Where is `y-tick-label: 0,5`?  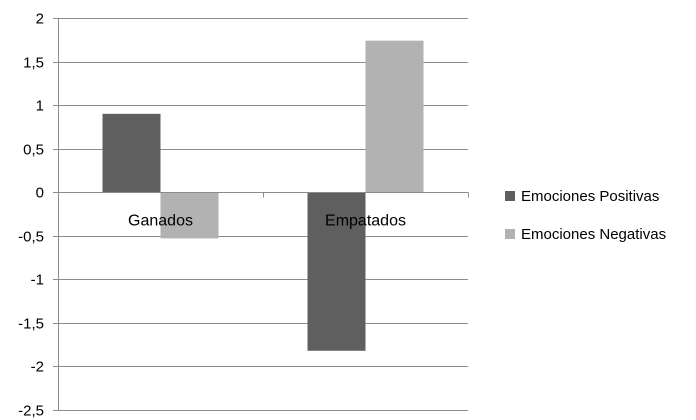
y-tick-label: 0,5 is located at coordinates (33, 150).